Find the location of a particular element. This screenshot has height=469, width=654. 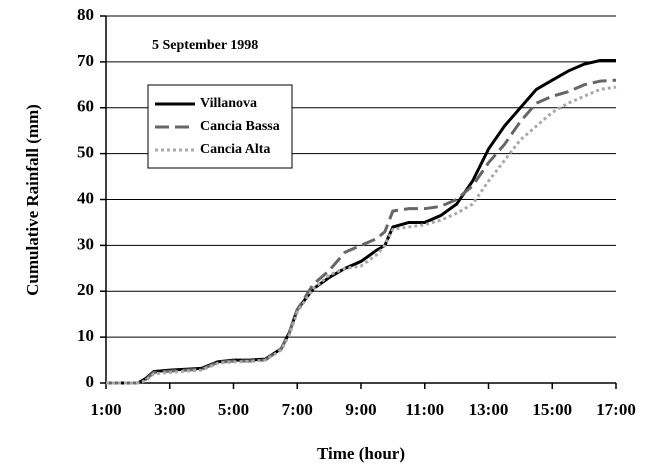

legend-label: Cancia Alta is located at coordinates (235, 149).